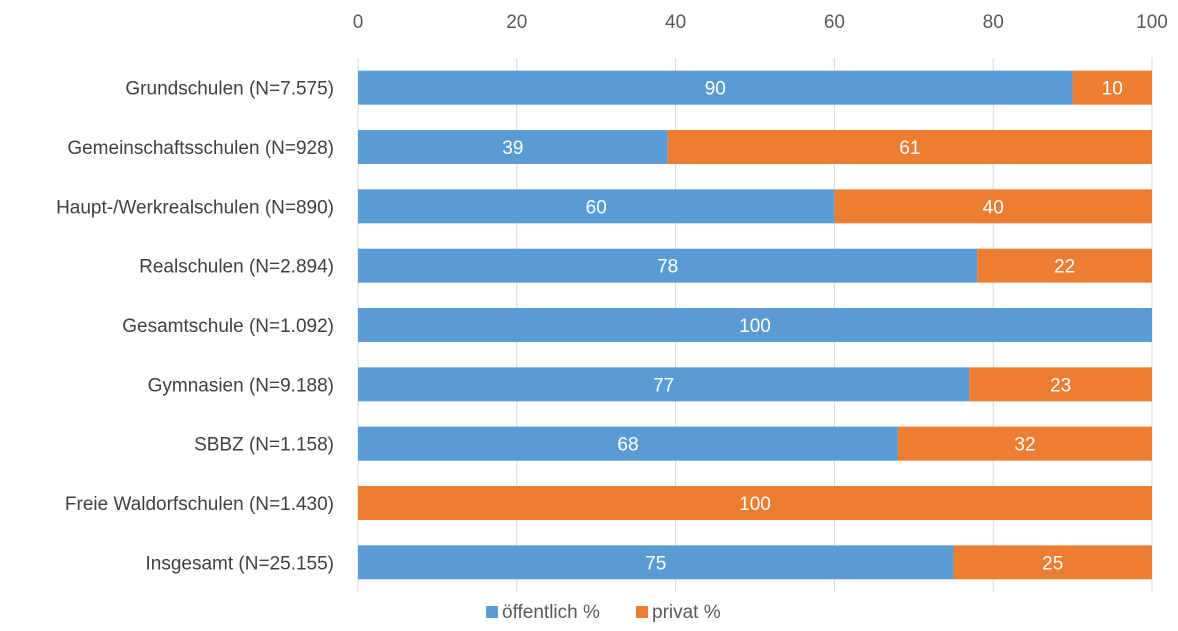 The width and height of the screenshot is (1178, 631). Describe the element at coordinates (264, 445) in the screenshot. I see `category-label: SBBZ (N=1.158)` at that location.